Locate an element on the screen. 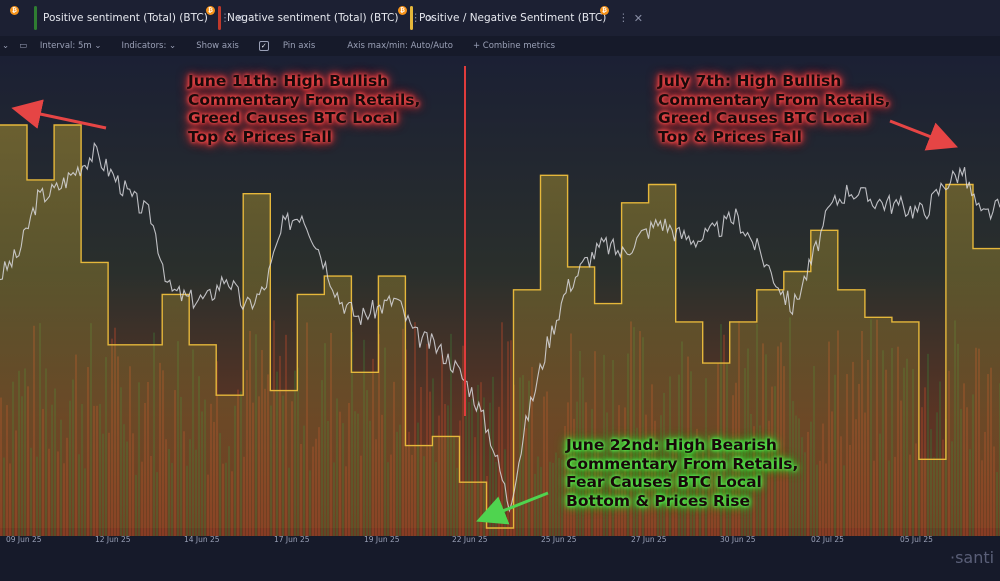 This screenshot has height=581, width=1000. annotation-line: Bottom & Prices Rise is located at coordinates (658, 500).